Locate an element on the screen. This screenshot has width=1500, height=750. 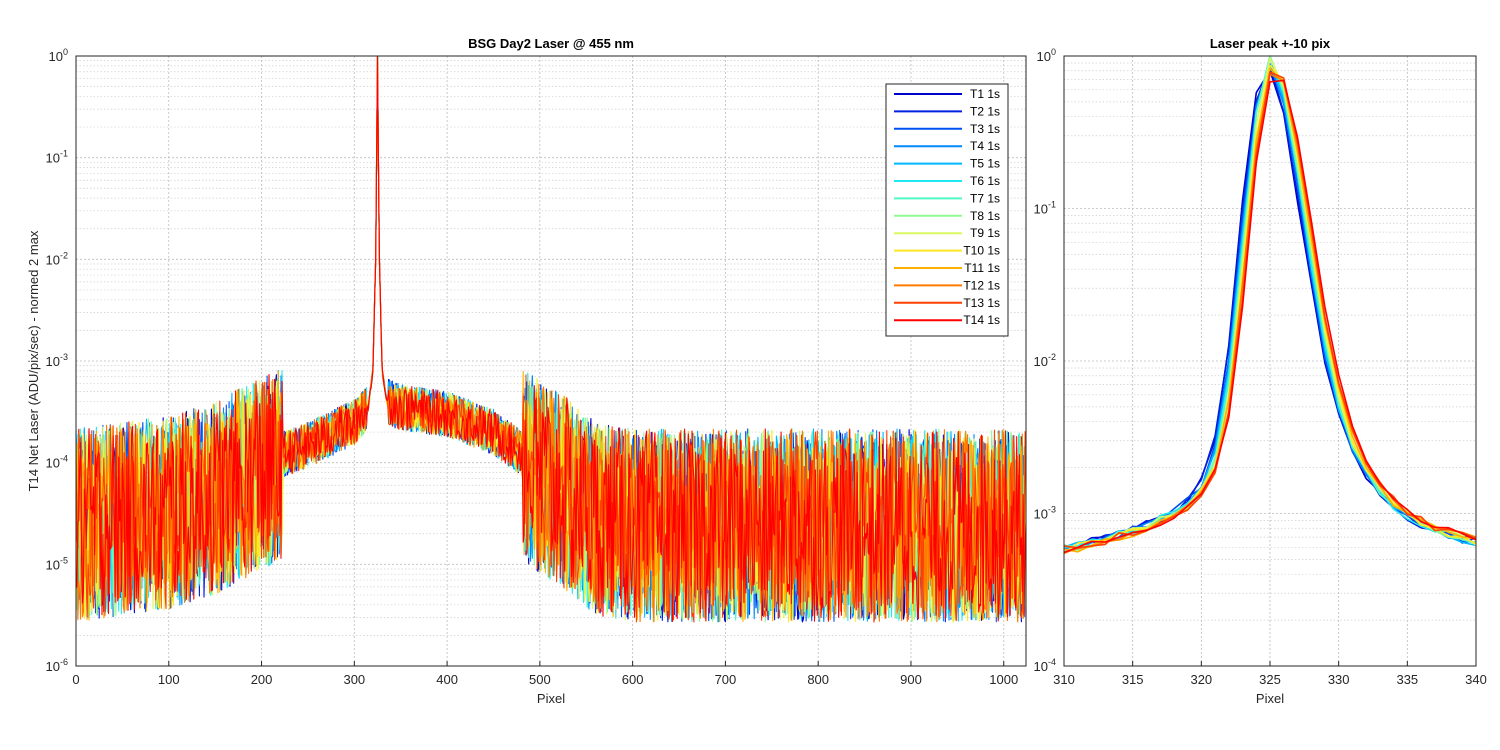
main-x-tick-label: 400 is located at coordinates (447, 679).